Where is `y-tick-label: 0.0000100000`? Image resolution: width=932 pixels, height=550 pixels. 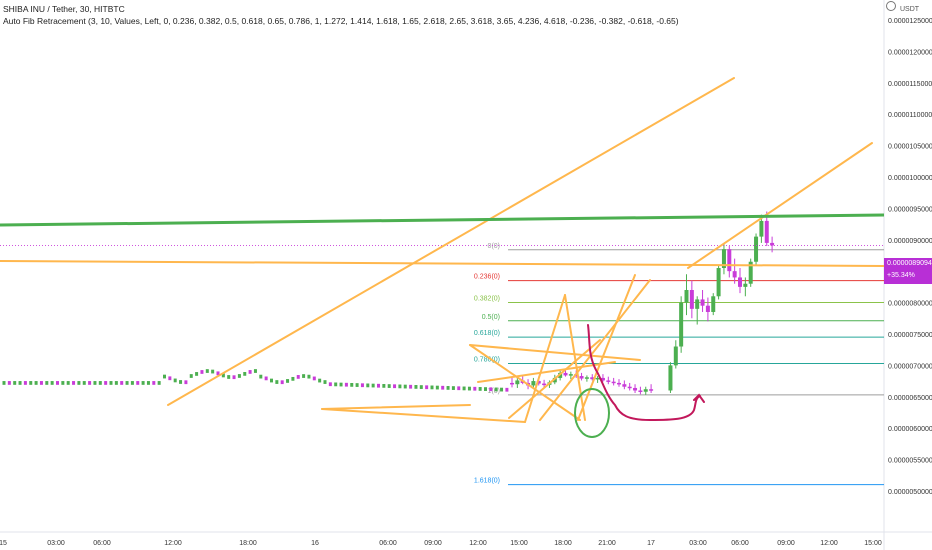
y-tick-label: 0.0000100000 is located at coordinates (910, 178).